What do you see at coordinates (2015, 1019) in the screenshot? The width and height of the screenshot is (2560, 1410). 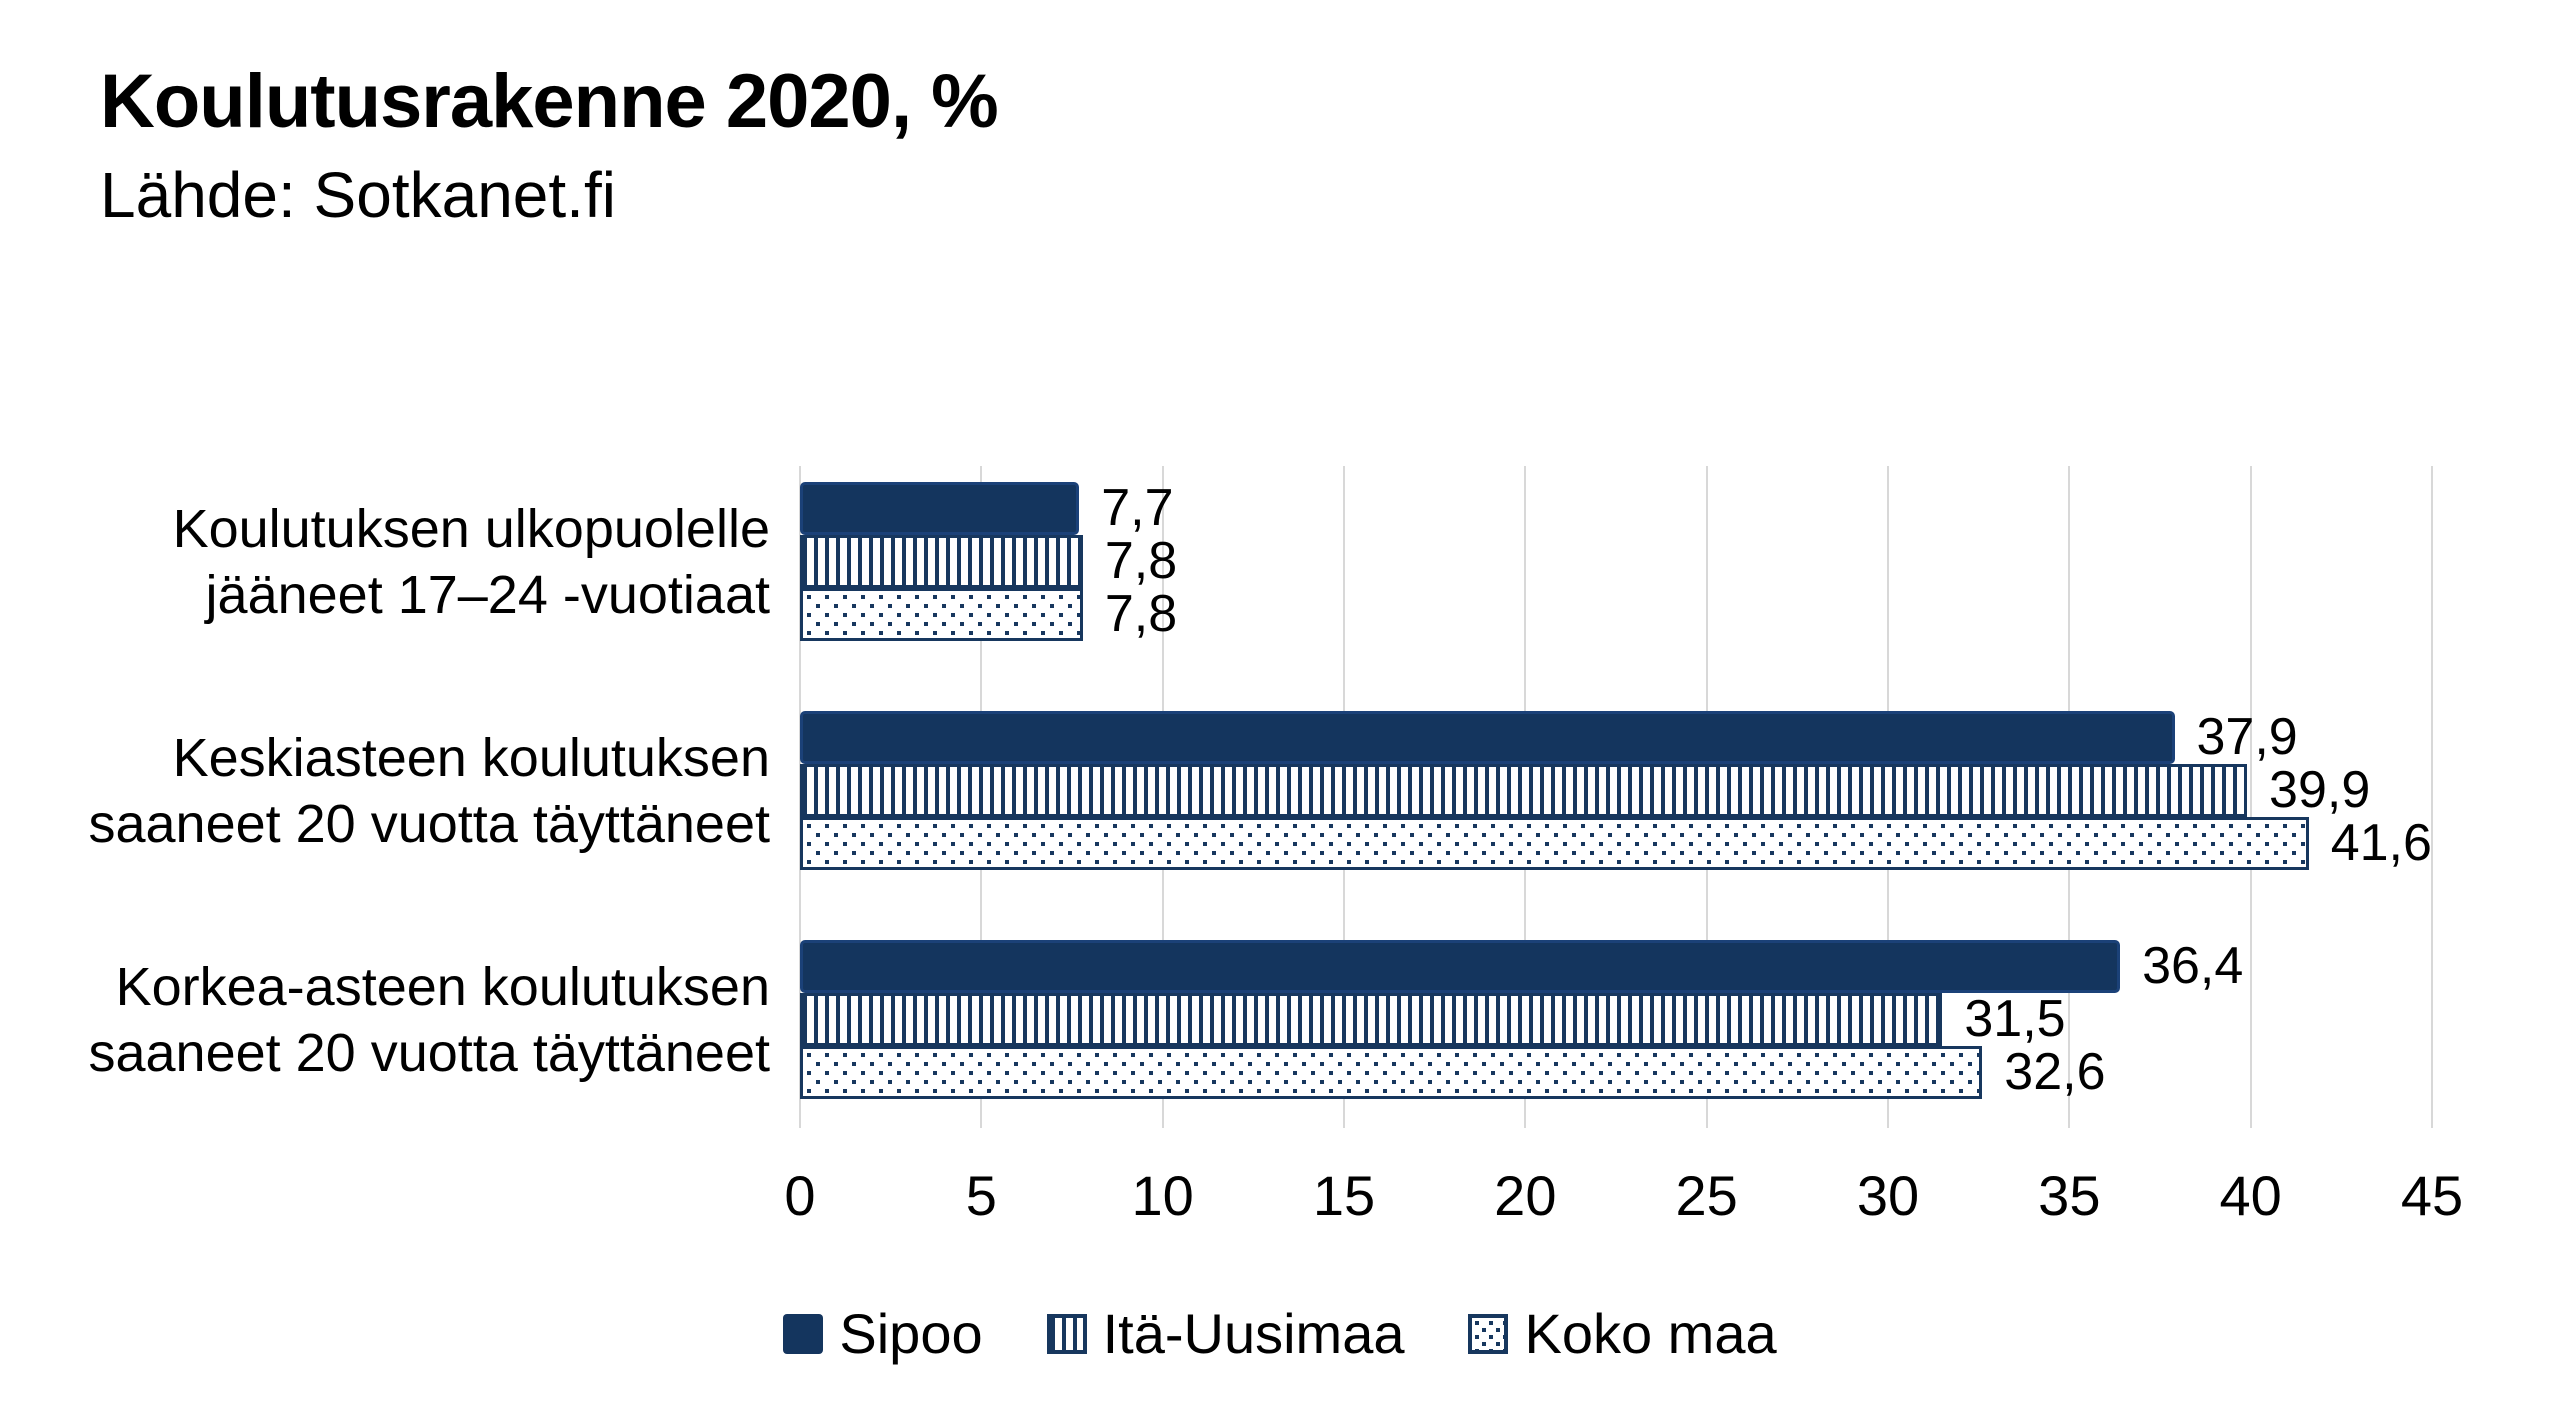 I see `value-label-it-uusimaa-3: 31,5` at bounding box center [2015, 1019].